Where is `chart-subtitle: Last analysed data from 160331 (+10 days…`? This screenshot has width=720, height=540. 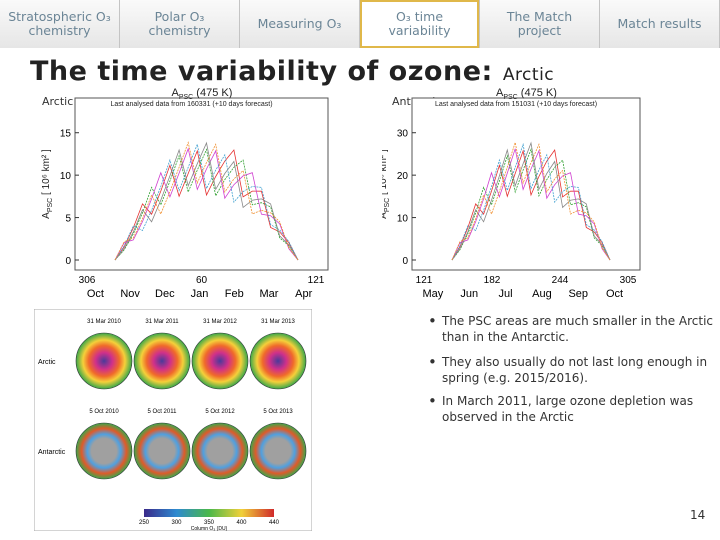
chart-subtitle: Last analysed data from 160331 (+10 days… is located at coordinates (191, 104).